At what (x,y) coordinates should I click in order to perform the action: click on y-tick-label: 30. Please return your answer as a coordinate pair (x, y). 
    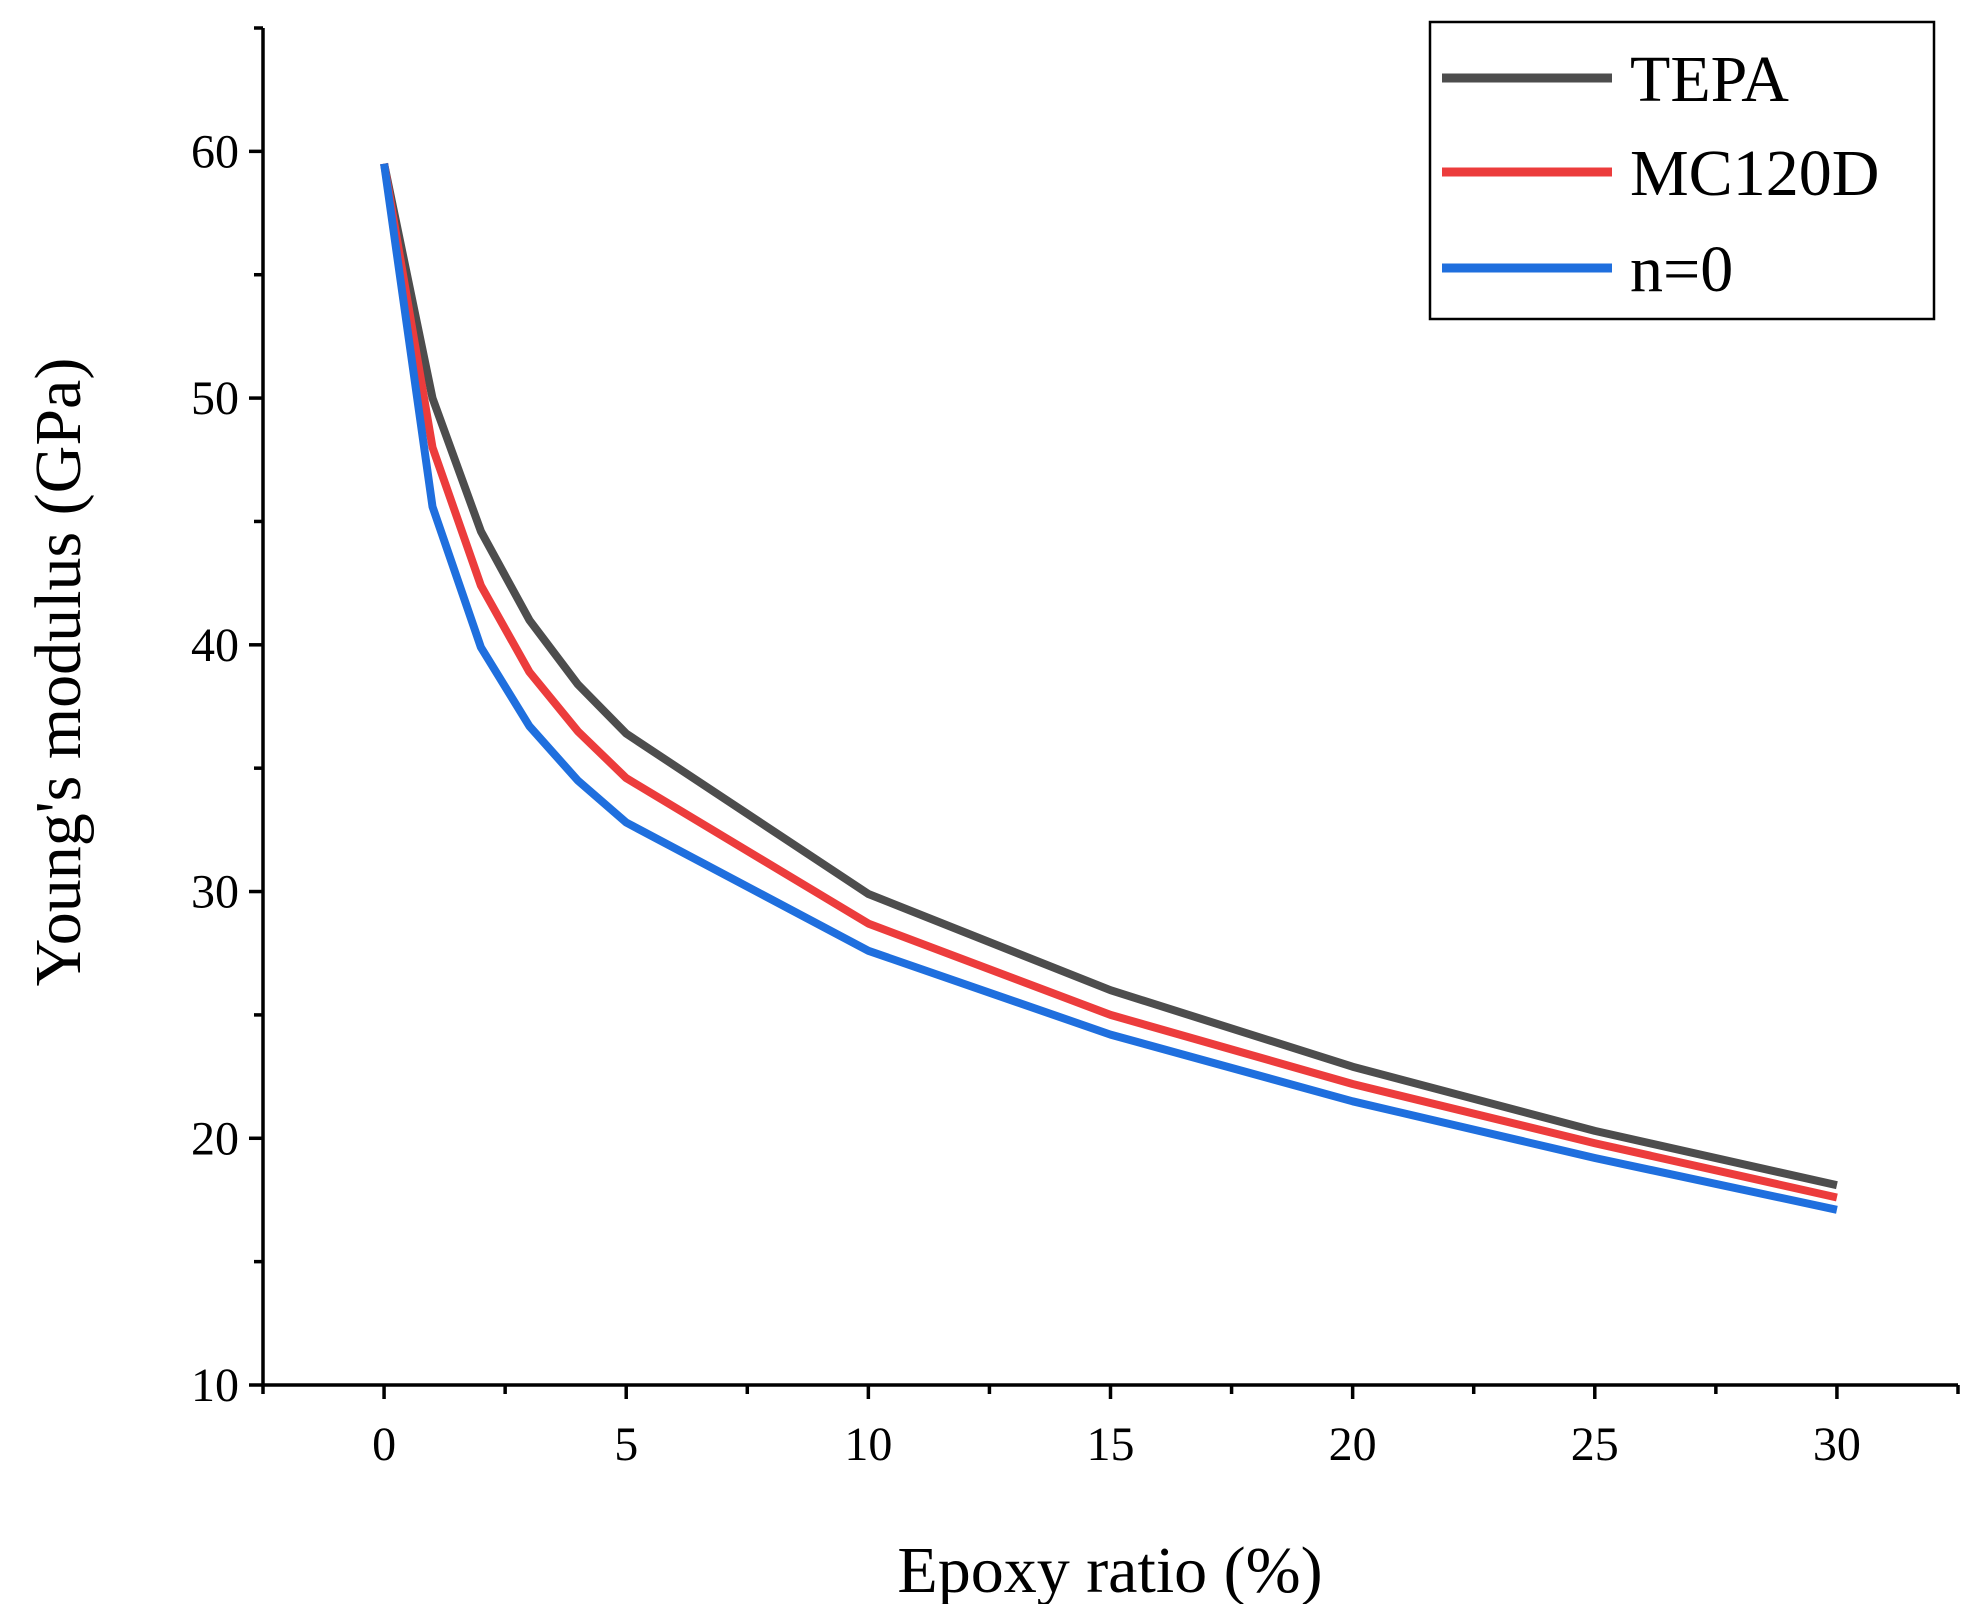
    Looking at the image, I should click on (215, 892).